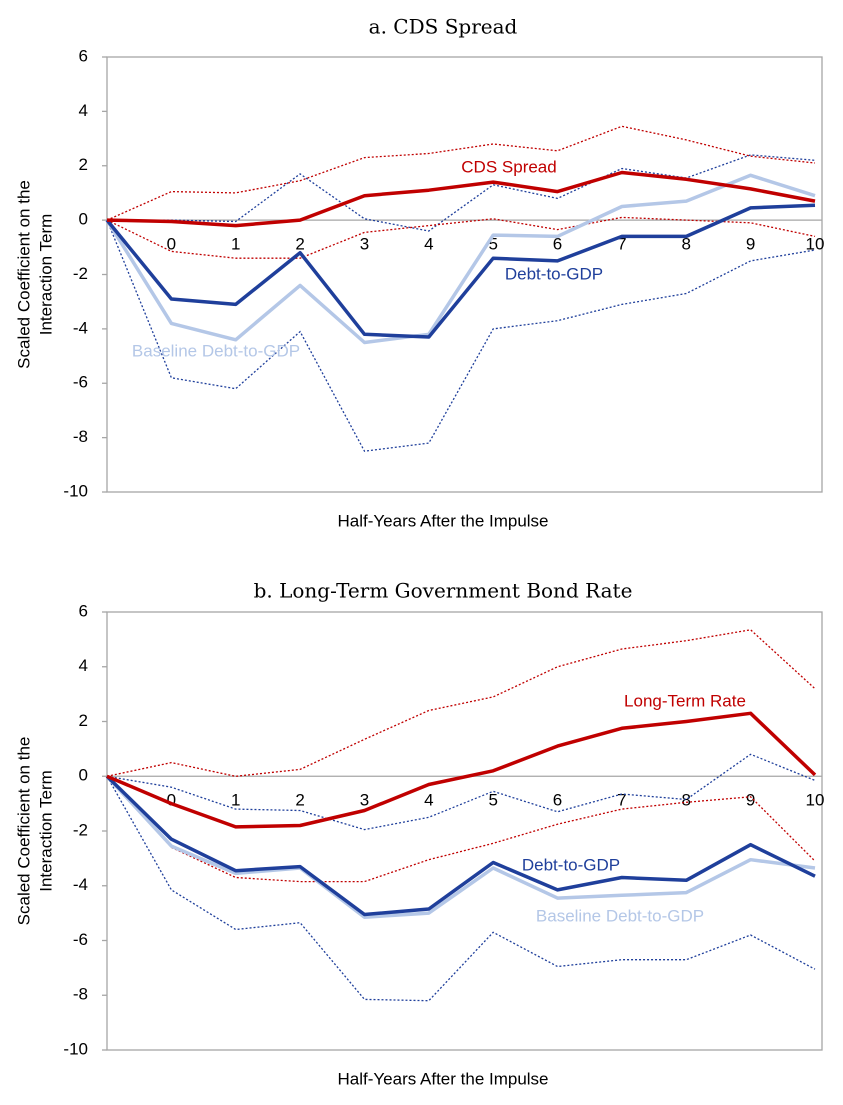  Describe the element at coordinates (508, 166) in the screenshot. I see `series-label: CDS Spread` at that location.